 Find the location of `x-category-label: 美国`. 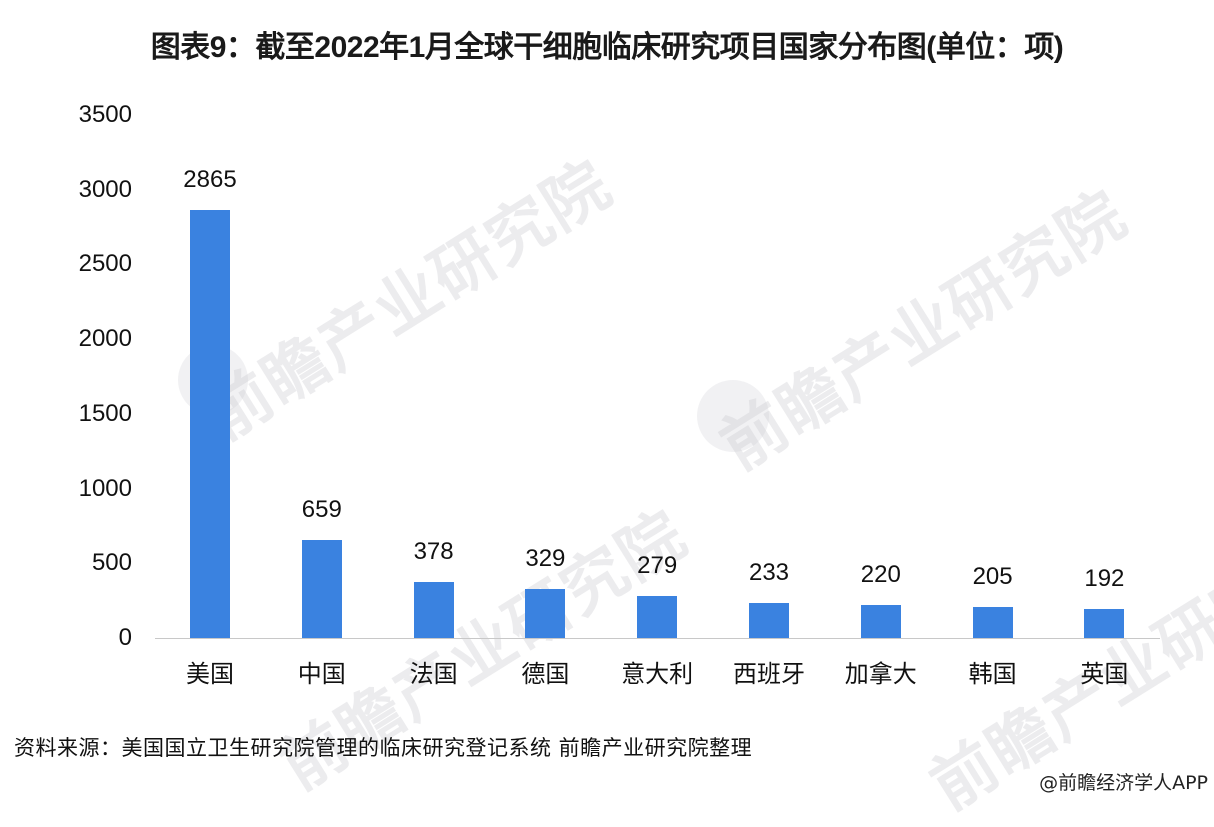

x-category-label: 美国 is located at coordinates (210, 674).